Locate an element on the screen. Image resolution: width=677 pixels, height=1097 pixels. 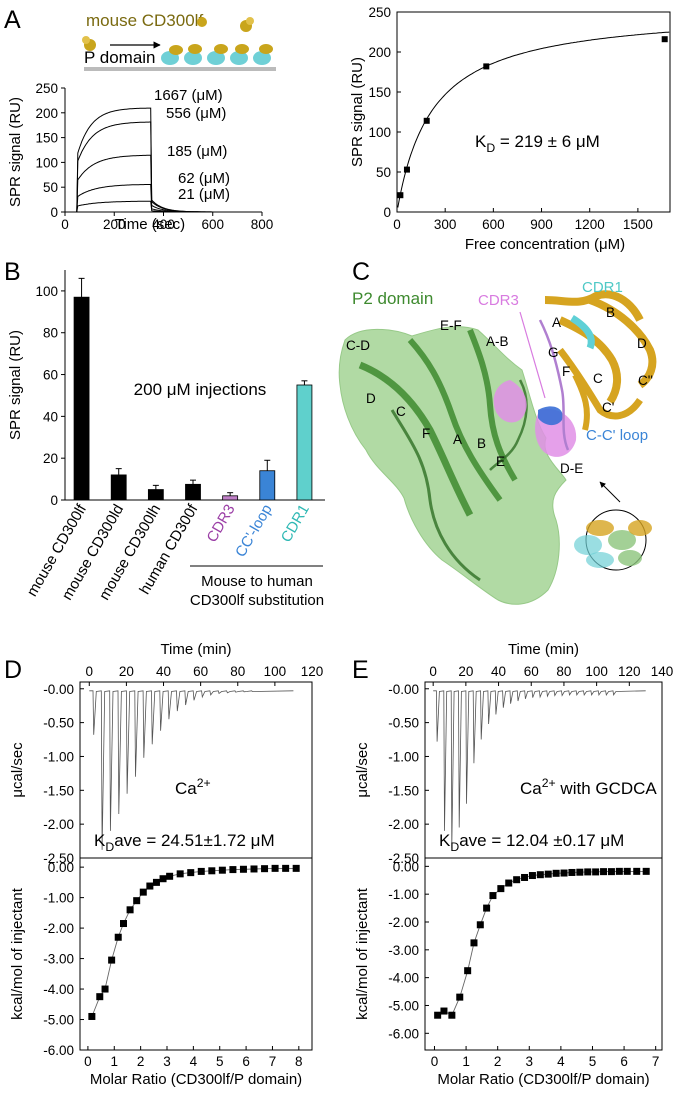
sensorgram-curve-label: 185 (μM) is located at coordinates (197, 151).